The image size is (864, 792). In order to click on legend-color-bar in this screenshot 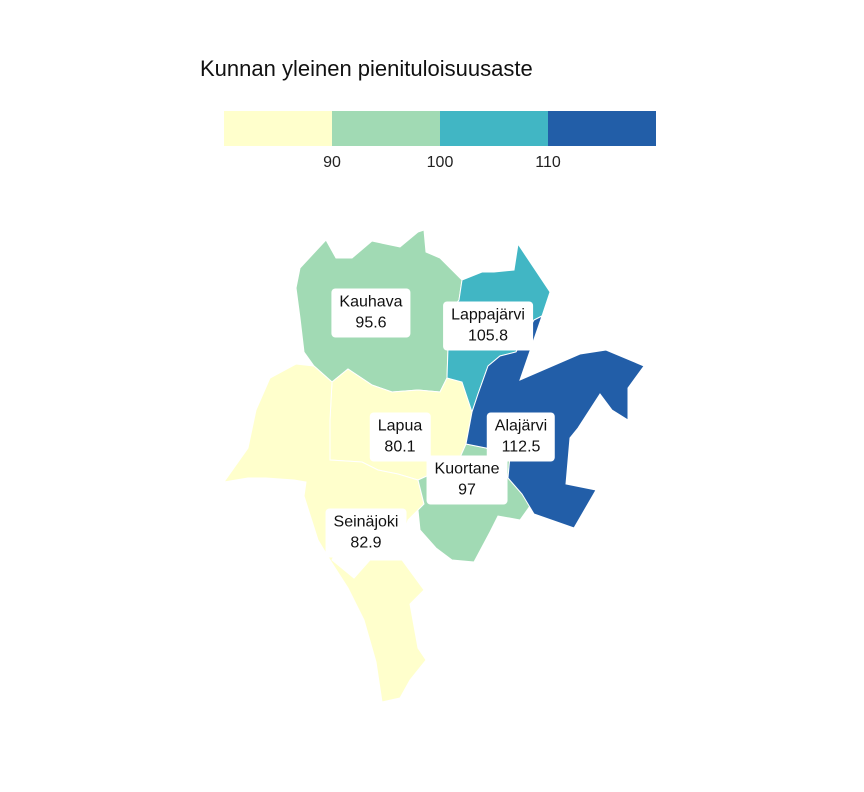, I will do `click(440, 128)`.